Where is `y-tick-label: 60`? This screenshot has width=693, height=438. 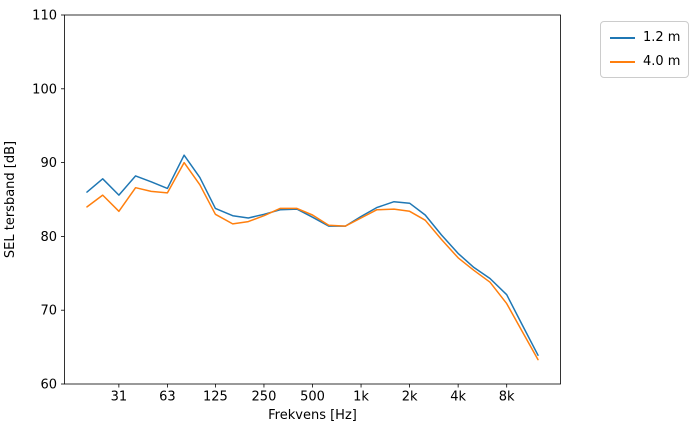
y-tick-label: 60 is located at coordinates (48, 385).